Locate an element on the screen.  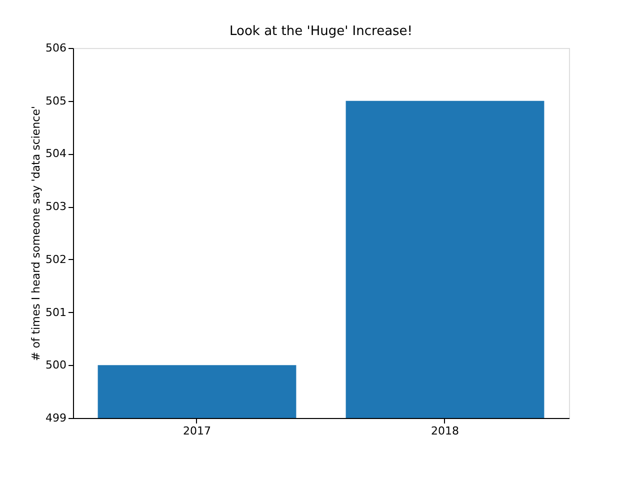
chart-title: Look at the 'Huge' Increase! is located at coordinates (321, 31).